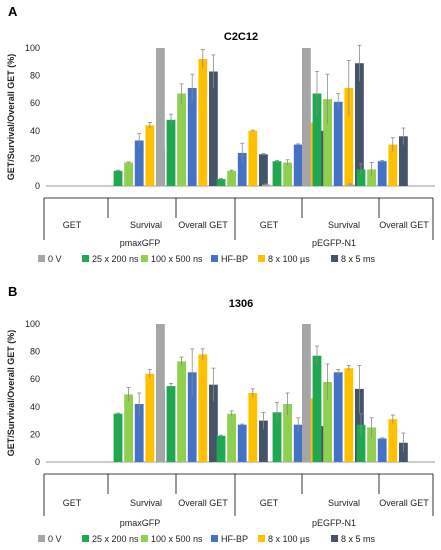 This screenshot has height=550, width=441. Describe the element at coordinates (115, 539) in the screenshot. I see `legend-label: 25 x 200 ns` at that location.